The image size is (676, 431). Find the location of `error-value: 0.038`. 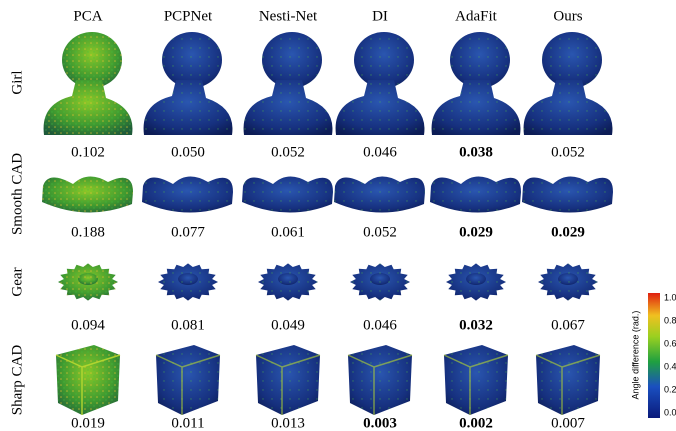

error-value: 0.038 is located at coordinates (476, 152).